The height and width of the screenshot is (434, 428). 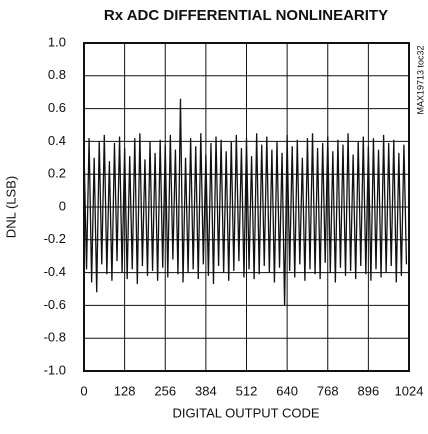 I want to click on y-tick-label: 0.2, so click(x=57, y=173).